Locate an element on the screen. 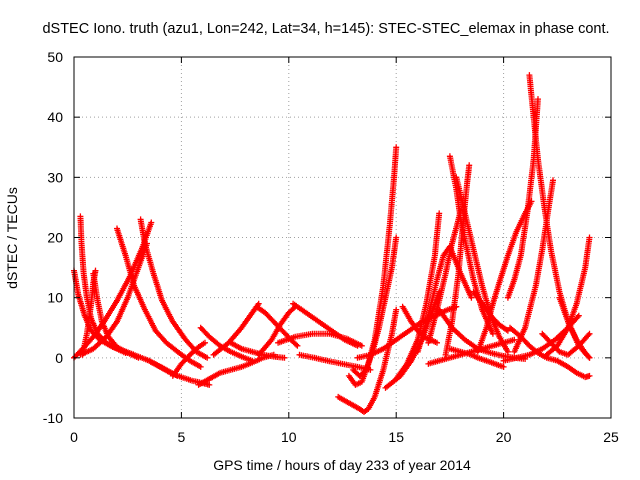 Image resolution: width=640 pixels, height=480 pixels. y-tick-label: 50 is located at coordinates (55, 57).